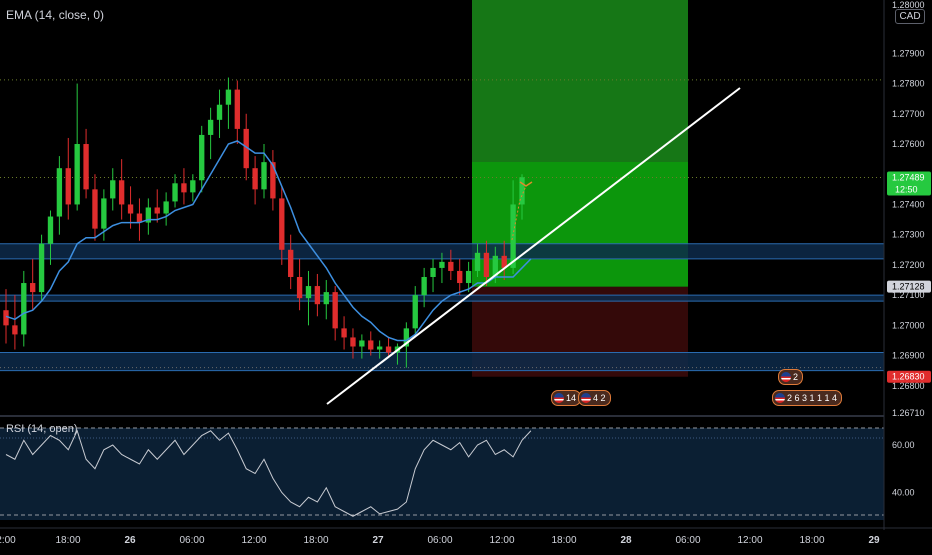 The image size is (932, 555). Describe the element at coordinates (566, 398) in the screenshot. I see `event-badge: 14` at that location.